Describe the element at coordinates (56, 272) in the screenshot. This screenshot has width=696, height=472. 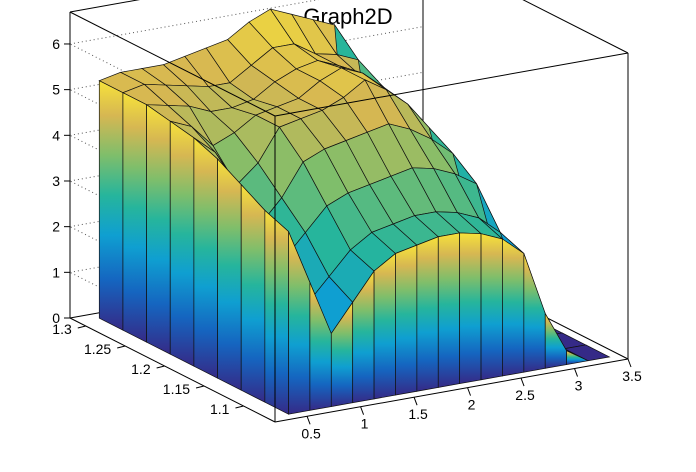
I see `z-tick-label: 1` at that location.